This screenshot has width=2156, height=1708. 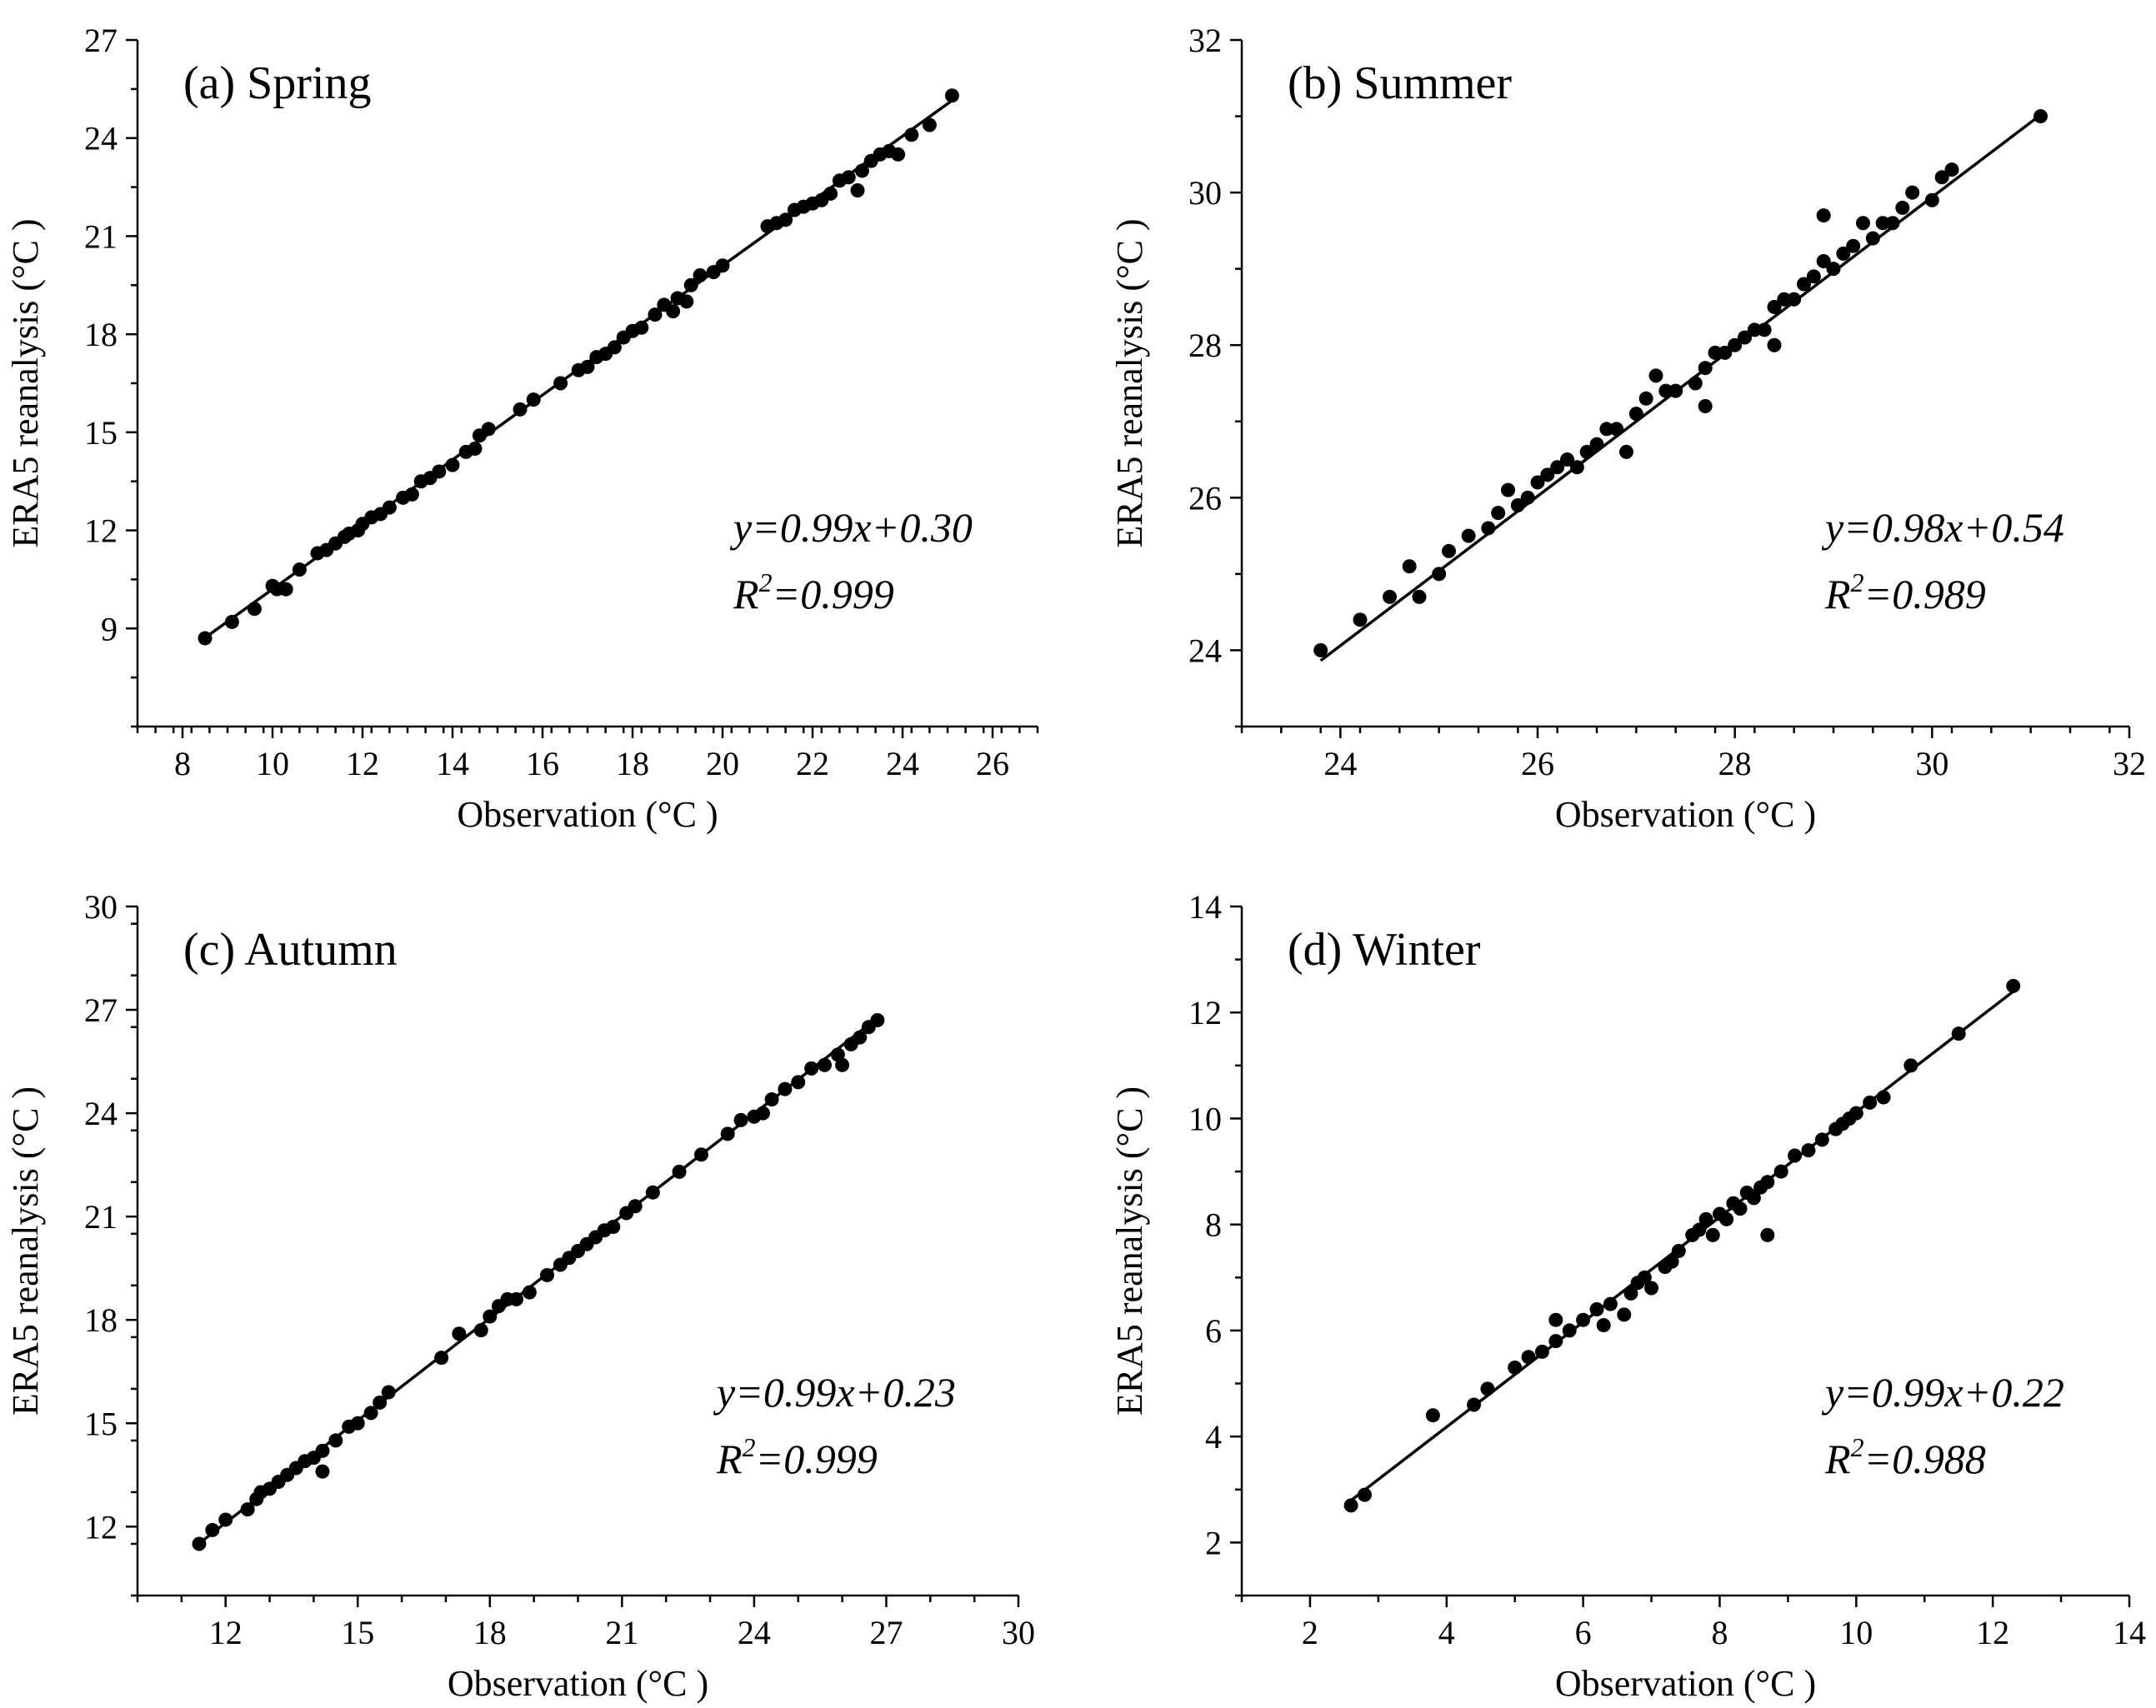 I want to click on x-tick-label: 30, so click(x=1018, y=1632).